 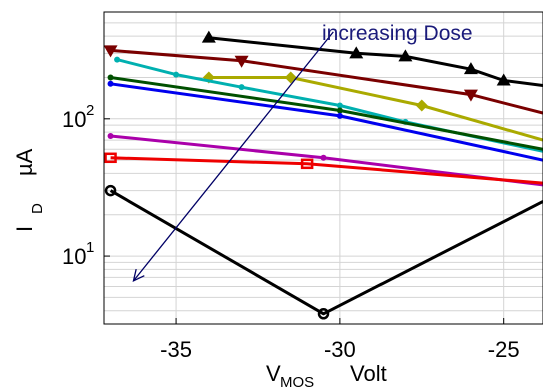 What do you see at coordinates (138, 276) in the screenshot?
I see `annotation-arrow-head` at bounding box center [138, 276].